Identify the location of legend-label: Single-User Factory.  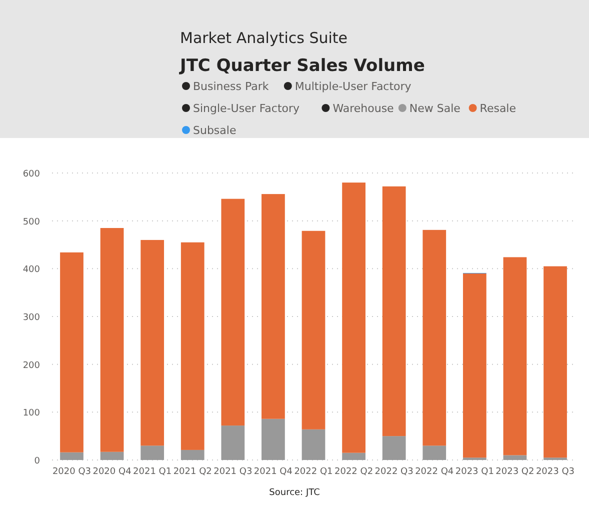
(246, 108).